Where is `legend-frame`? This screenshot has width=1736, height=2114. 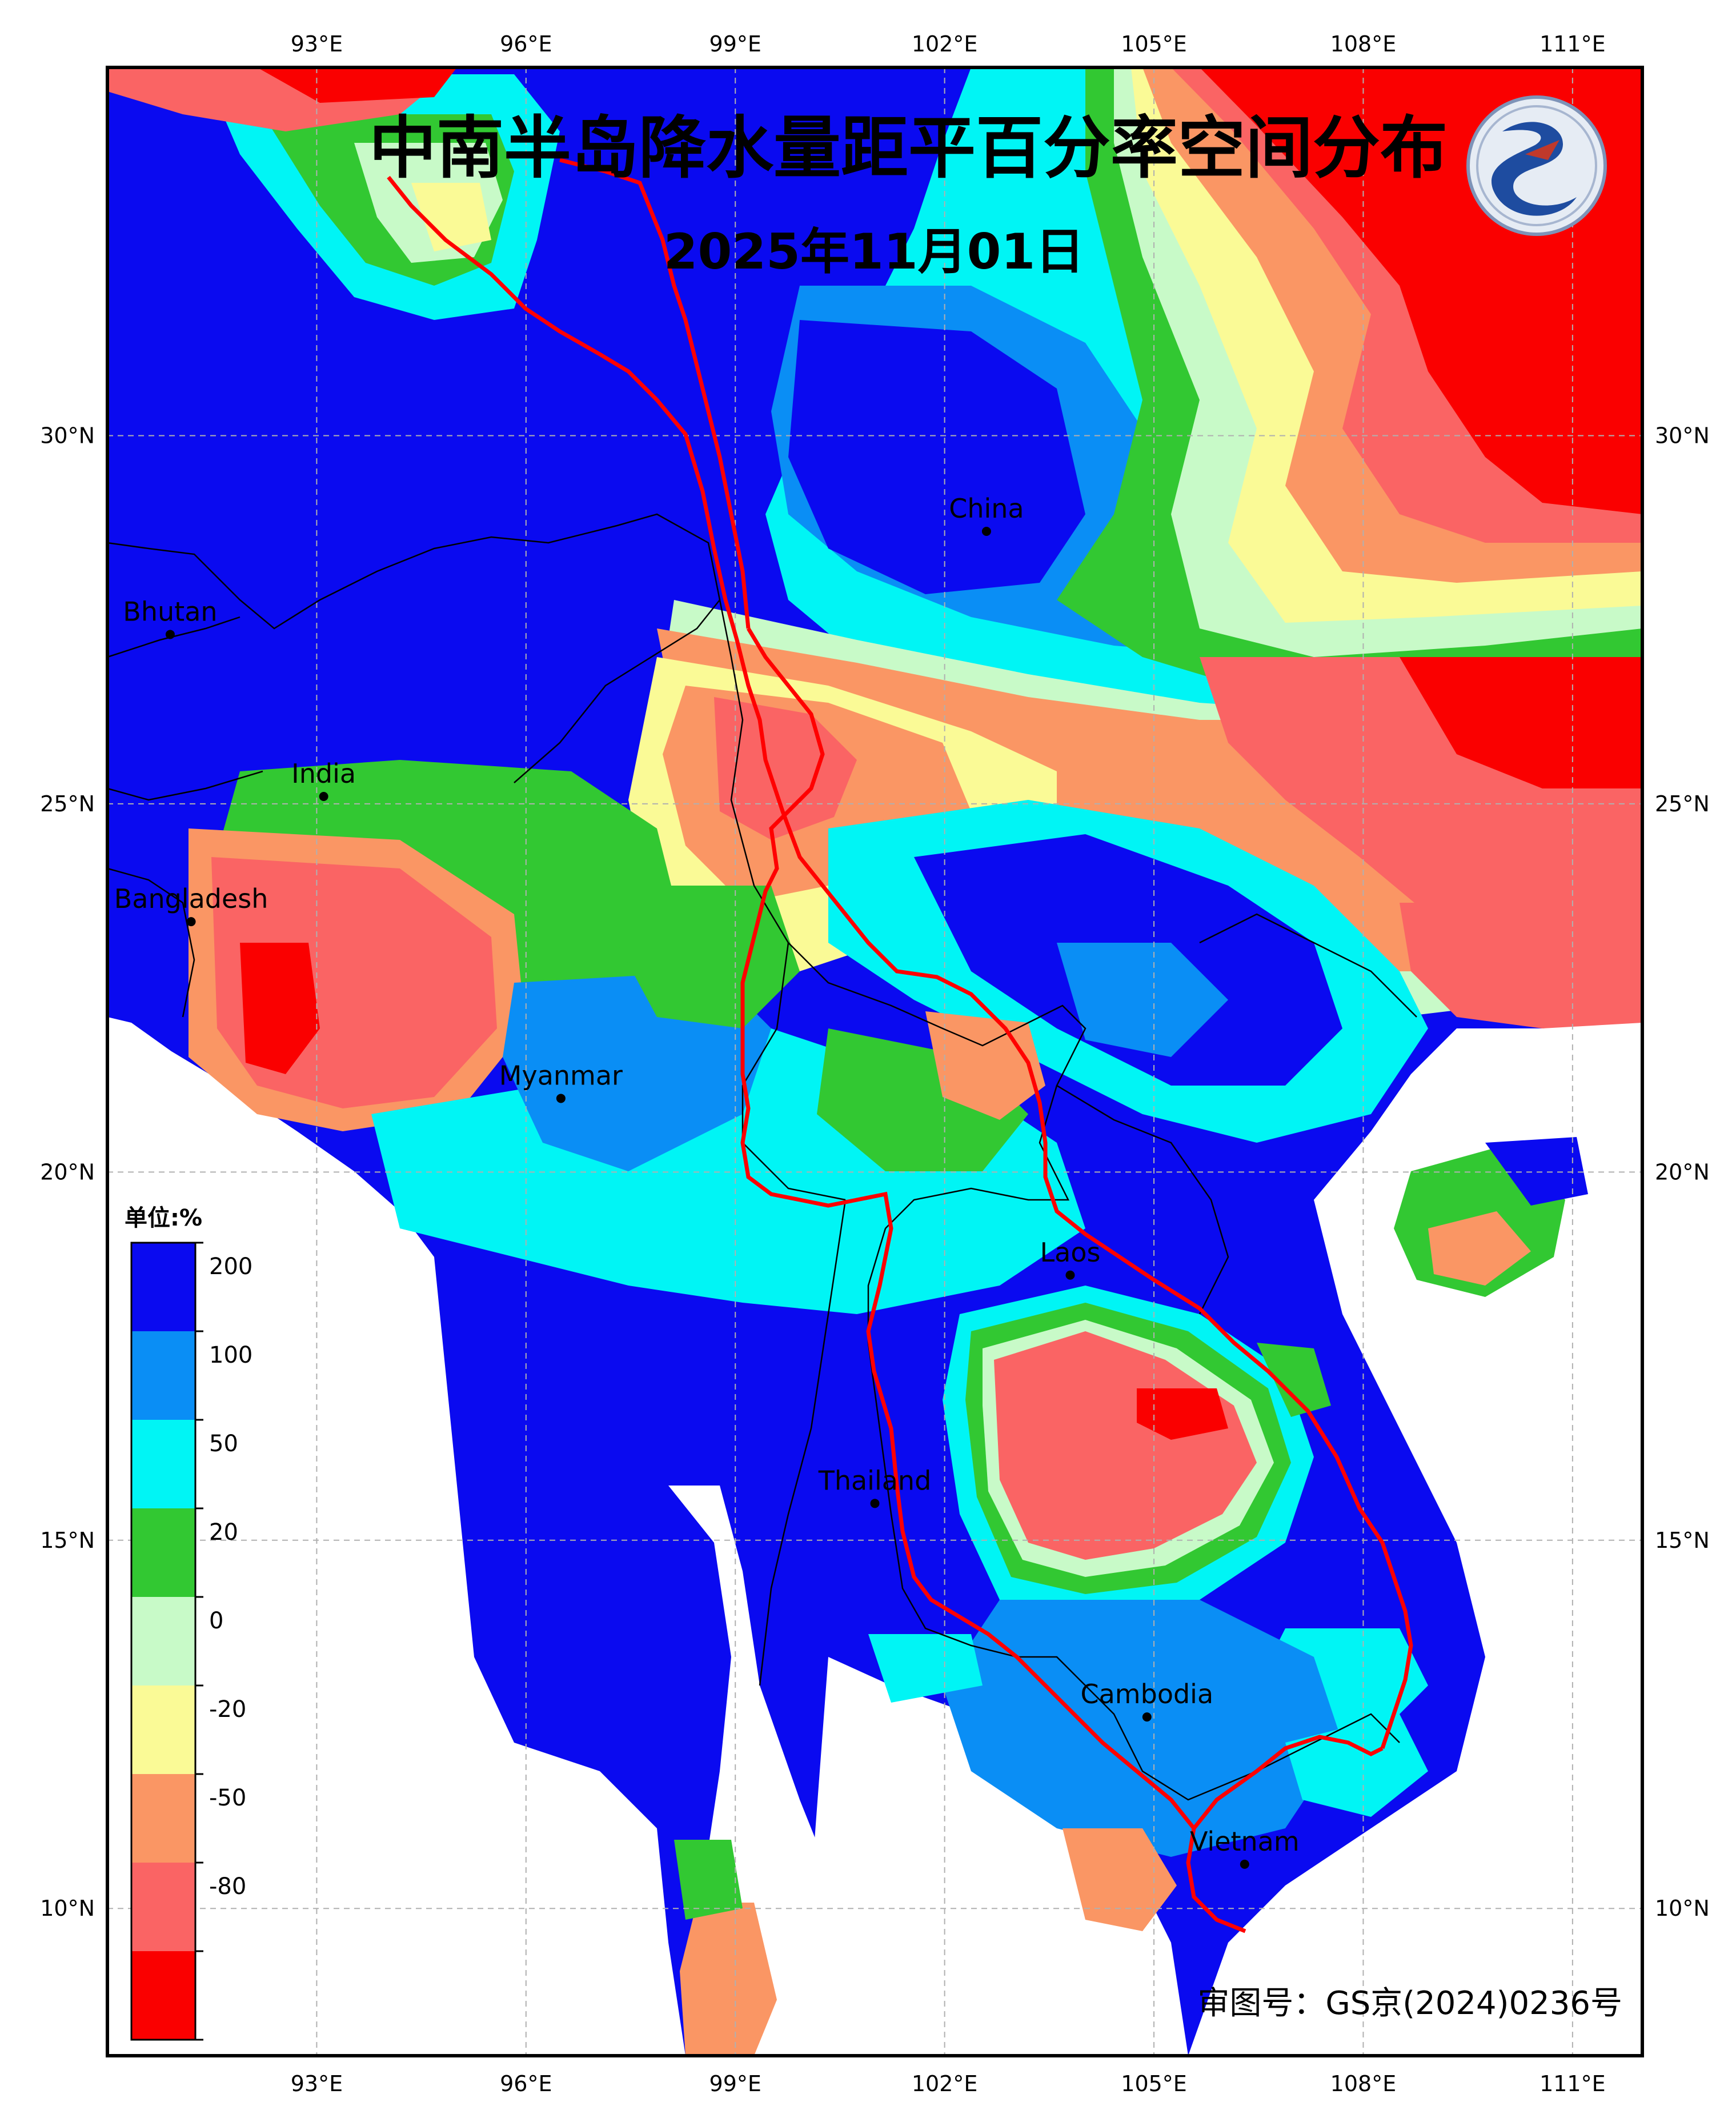 legend-frame is located at coordinates (163, 1641).